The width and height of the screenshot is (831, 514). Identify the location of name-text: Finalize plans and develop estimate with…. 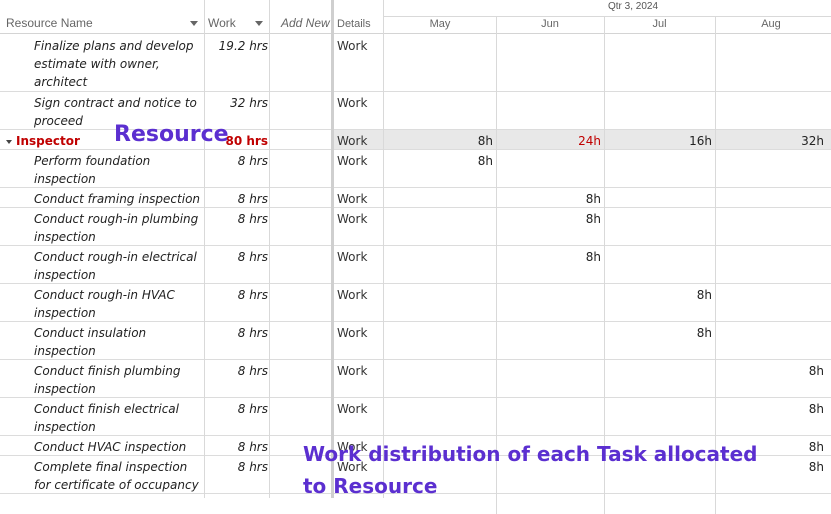
(114, 64).